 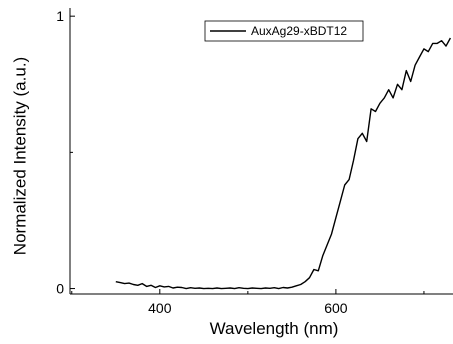 I want to click on x-tick-label: 400, so click(x=160, y=308).